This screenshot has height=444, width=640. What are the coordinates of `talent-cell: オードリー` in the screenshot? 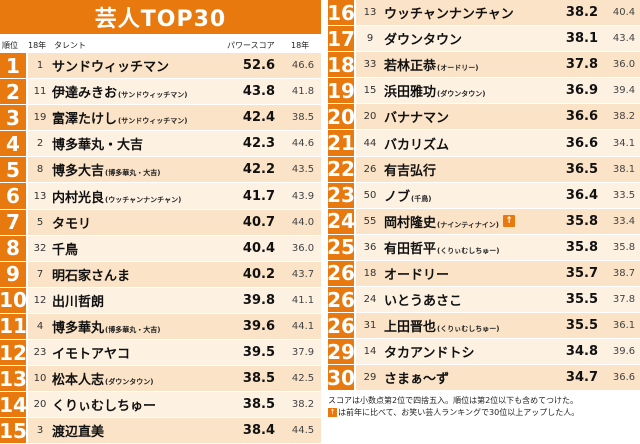 It's located at (468, 273).